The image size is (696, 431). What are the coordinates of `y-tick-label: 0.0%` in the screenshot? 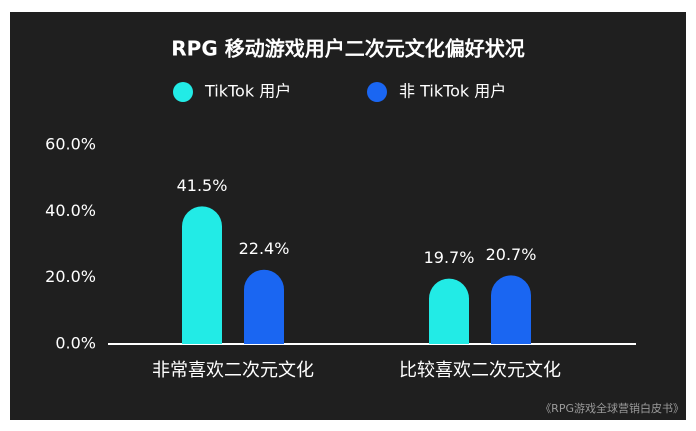 It's located at (75, 343).